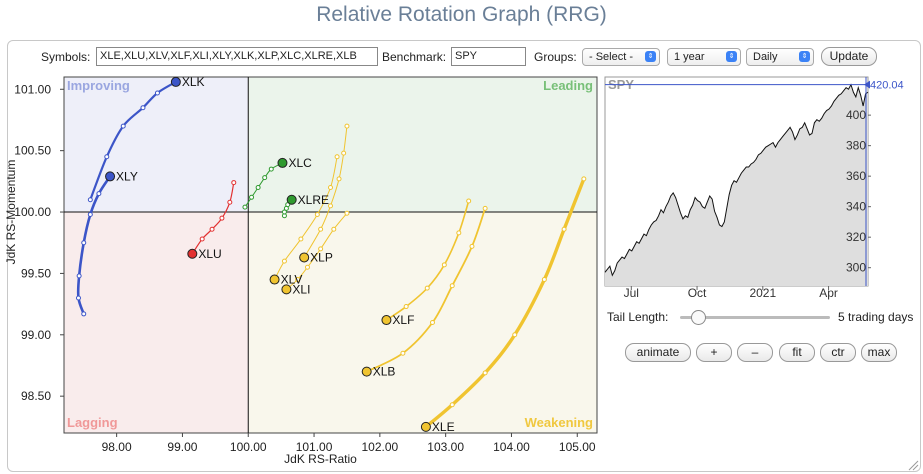 The image size is (923, 474). What do you see at coordinates (192, 253) in the screenshot?
I see `head-marker-xlu` at bounding box center [192, 253].